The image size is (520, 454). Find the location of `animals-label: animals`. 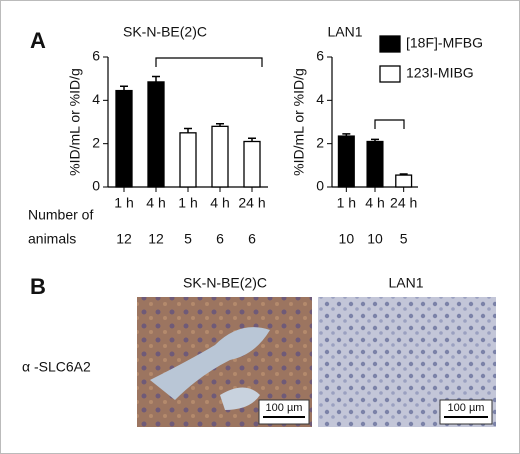

animals-label: animals is located at coordinates (52, 239).